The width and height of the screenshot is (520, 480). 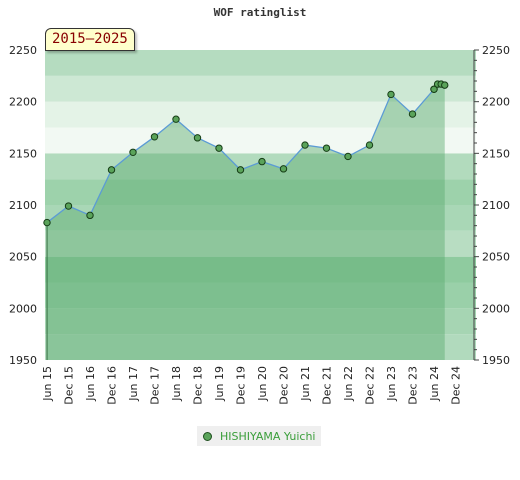 What do you see at coordinates (496, 205) in the screenshot?
I see `y-tick-label-right: 2100` at bounding box center [496, 205].